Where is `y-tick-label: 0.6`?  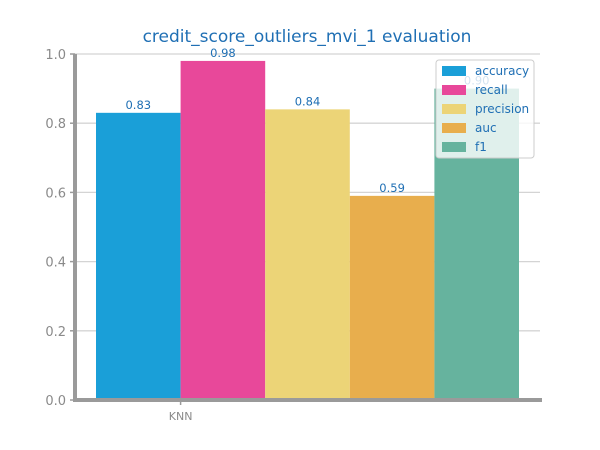
y-tick-label: 0.6 is located at coordinates (55, 193).